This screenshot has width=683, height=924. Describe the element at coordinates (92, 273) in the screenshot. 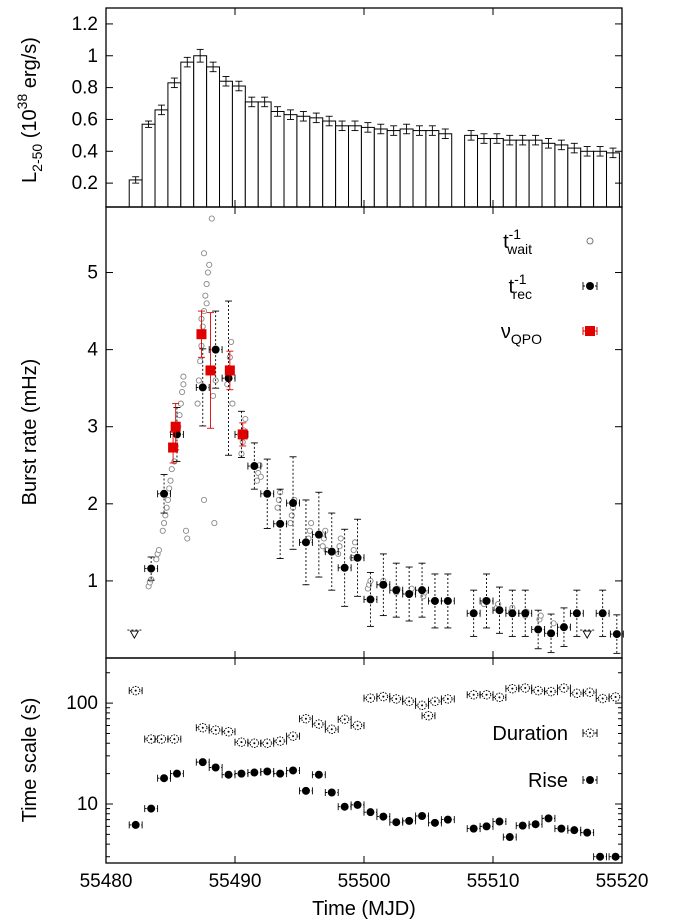

I see `burst-rate-y-tick-label: 5` at that location.